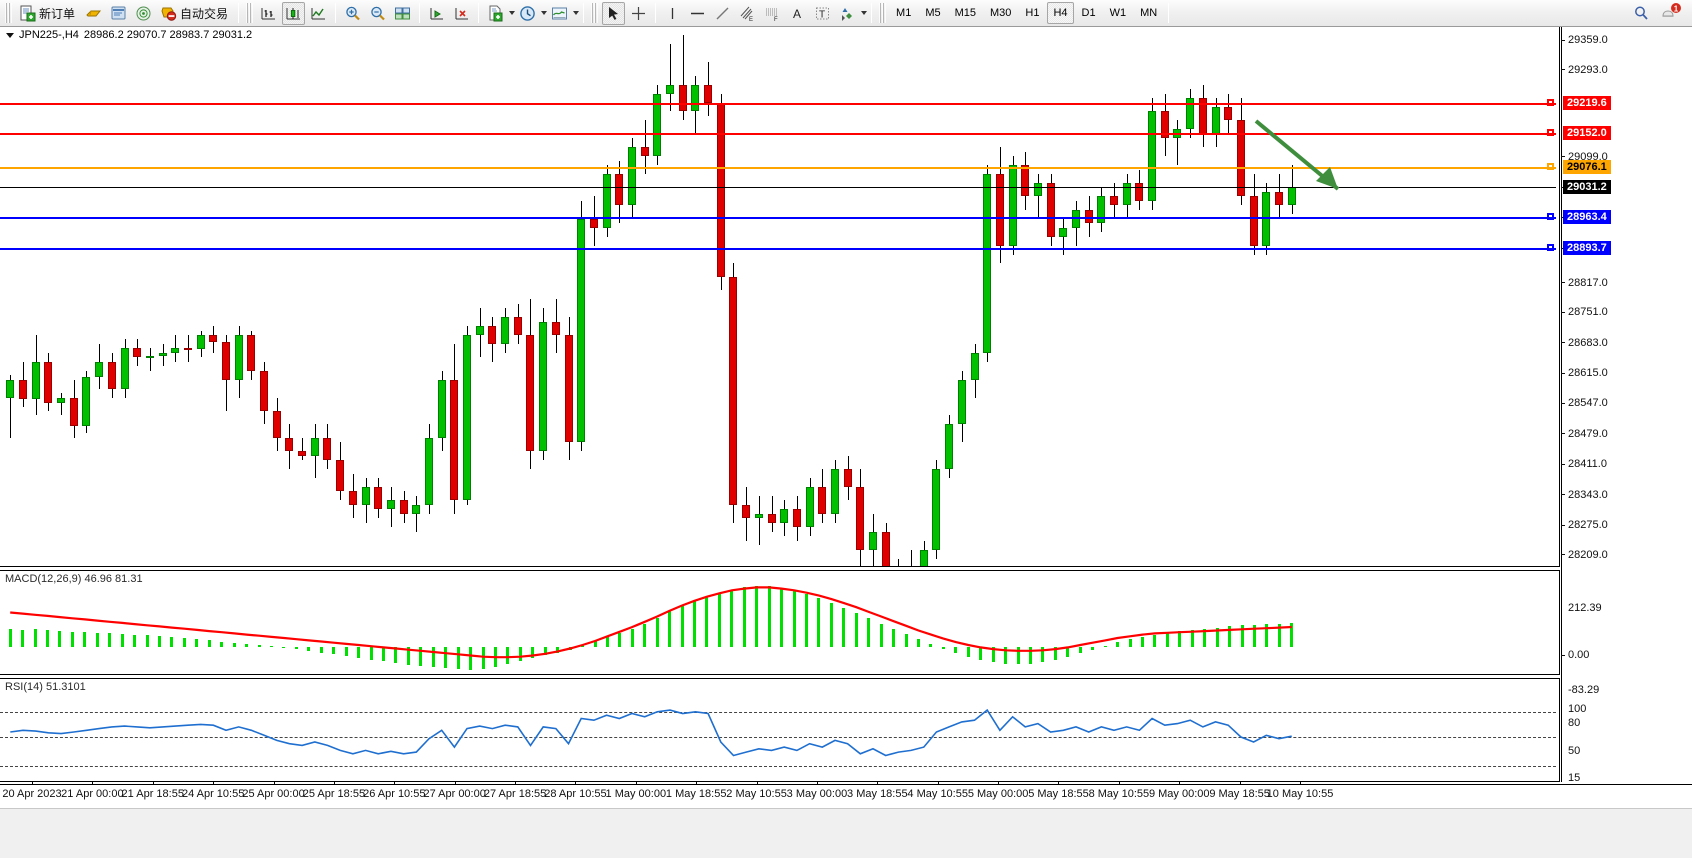  Describe the element at coordinates (933, 13) in the screenshot. I see `timeframe-m5: M5` at that location.